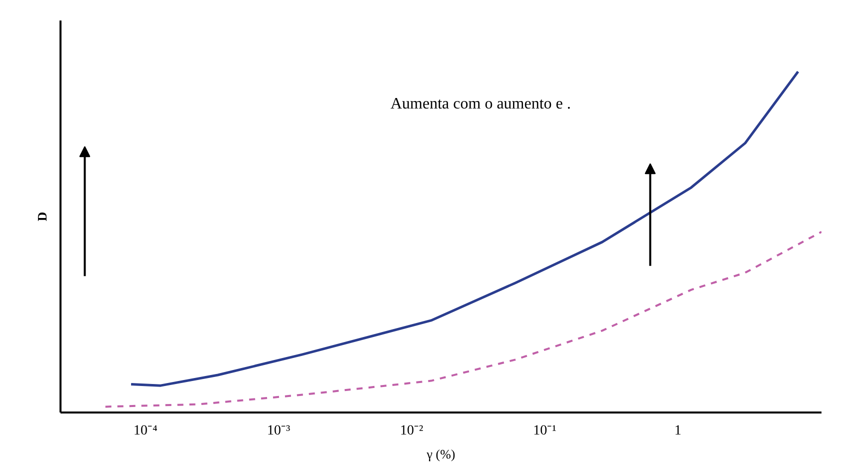  What do you see at coordinates (544, 431) in the screenshot?
I see `x-tick-label: 10⁻¹` at bounding box center [544, 431].